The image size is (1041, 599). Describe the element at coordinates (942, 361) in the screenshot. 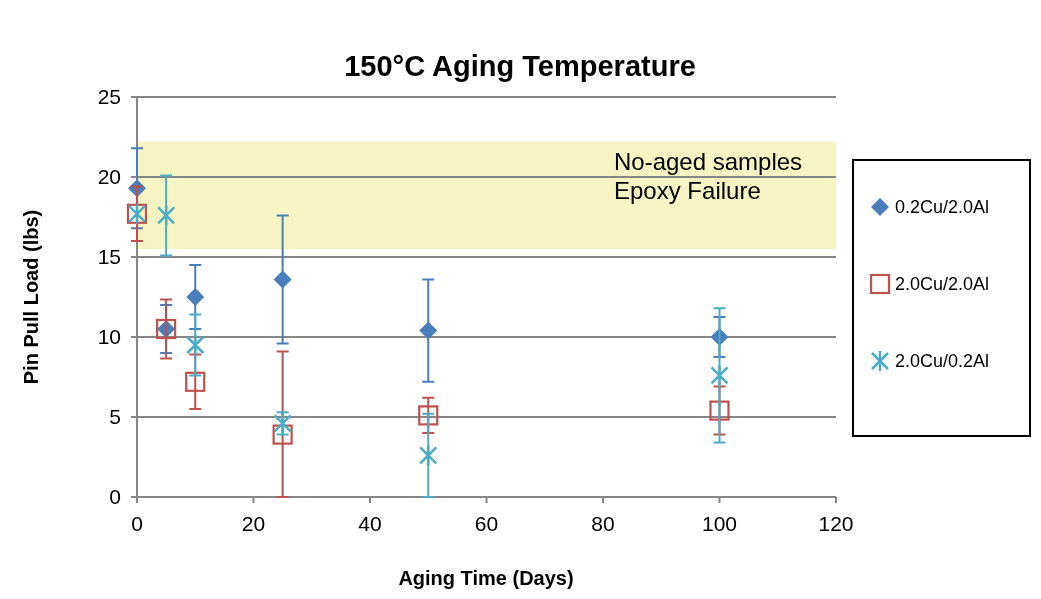

I see `legend-label: 2.0Cu/0.2Al` at that location.